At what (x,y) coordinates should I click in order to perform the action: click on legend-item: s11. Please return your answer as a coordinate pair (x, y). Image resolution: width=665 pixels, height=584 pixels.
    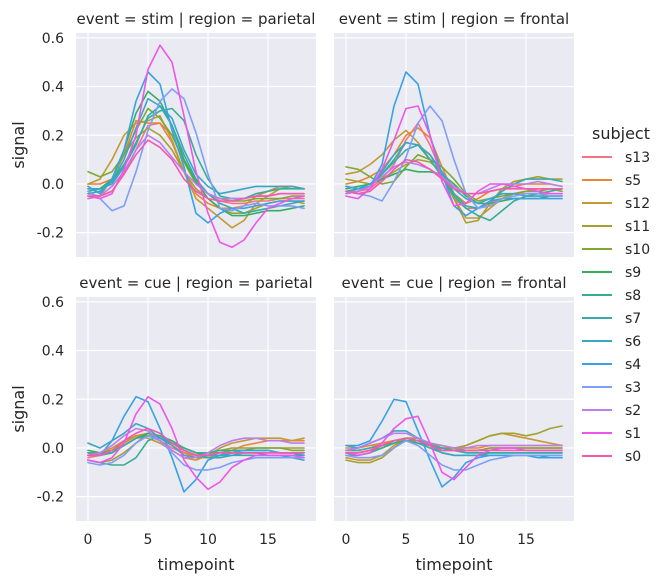
    Looking at the image, I should click on (616, 227).